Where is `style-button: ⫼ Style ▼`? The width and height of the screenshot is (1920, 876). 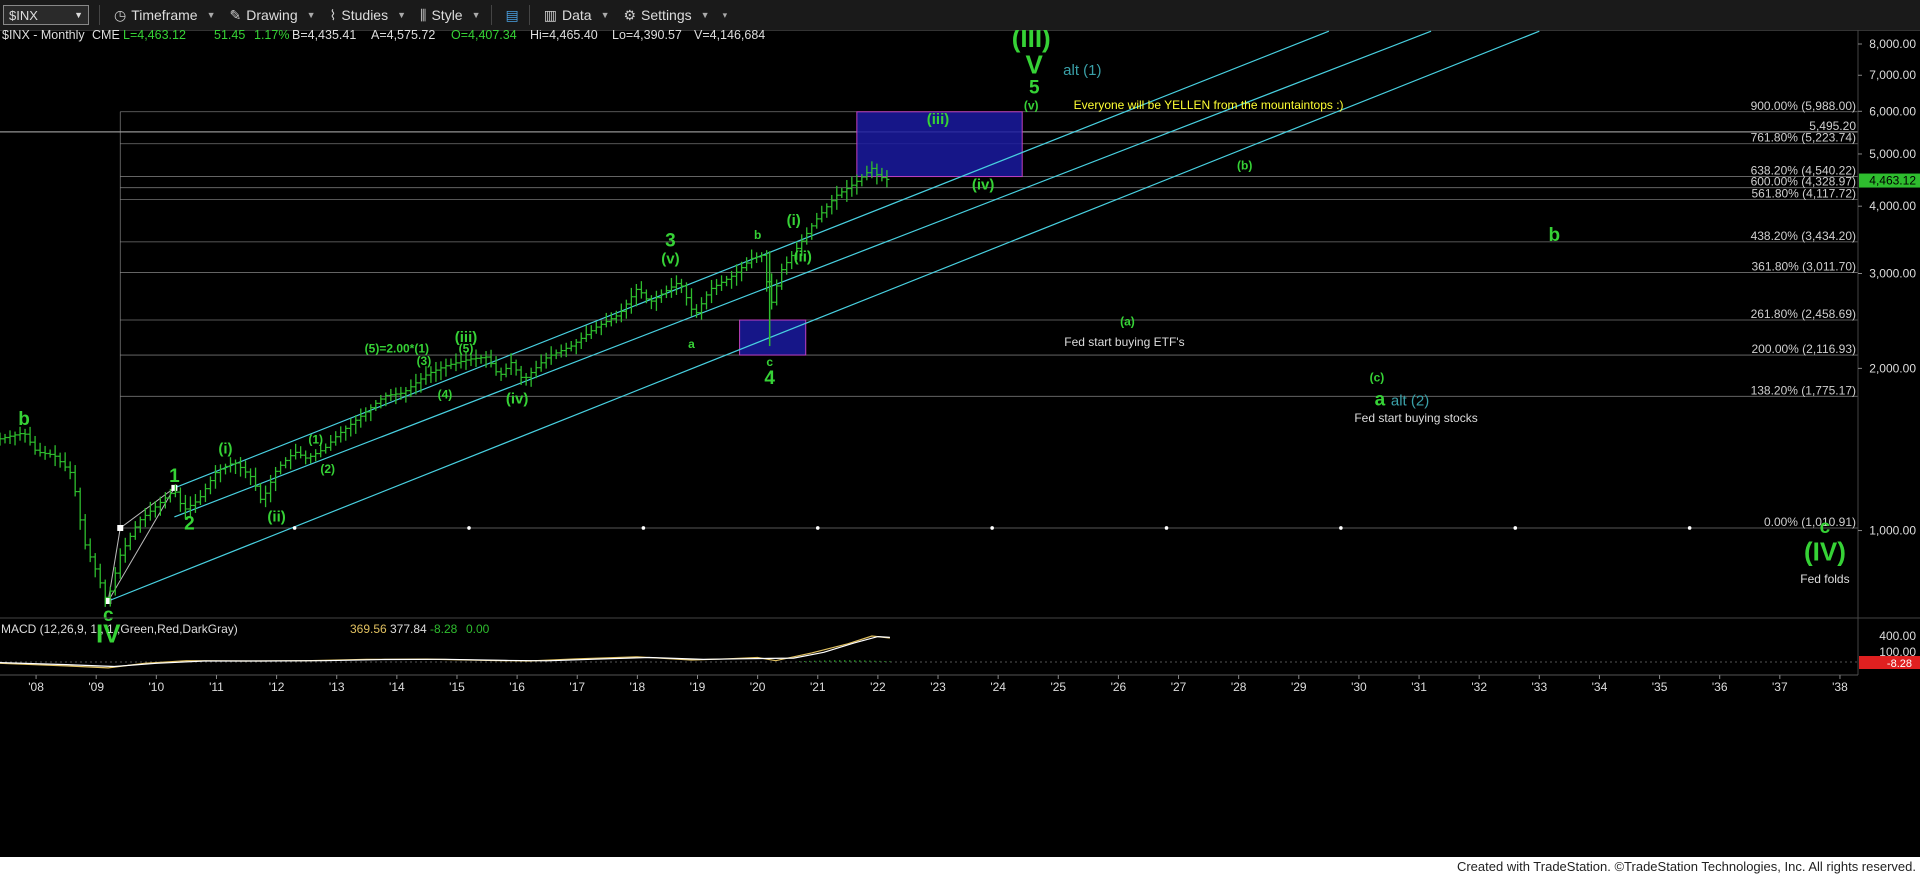 style-button: ⫼ Style ▼ is located at coordinates (450, 15).